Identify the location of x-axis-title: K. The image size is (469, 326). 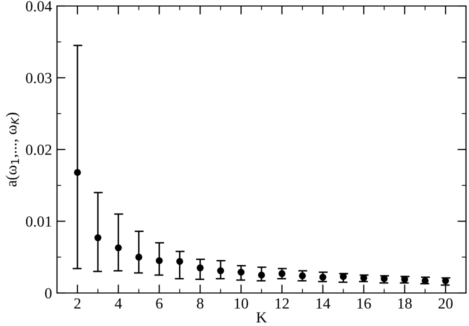
(261, 317).